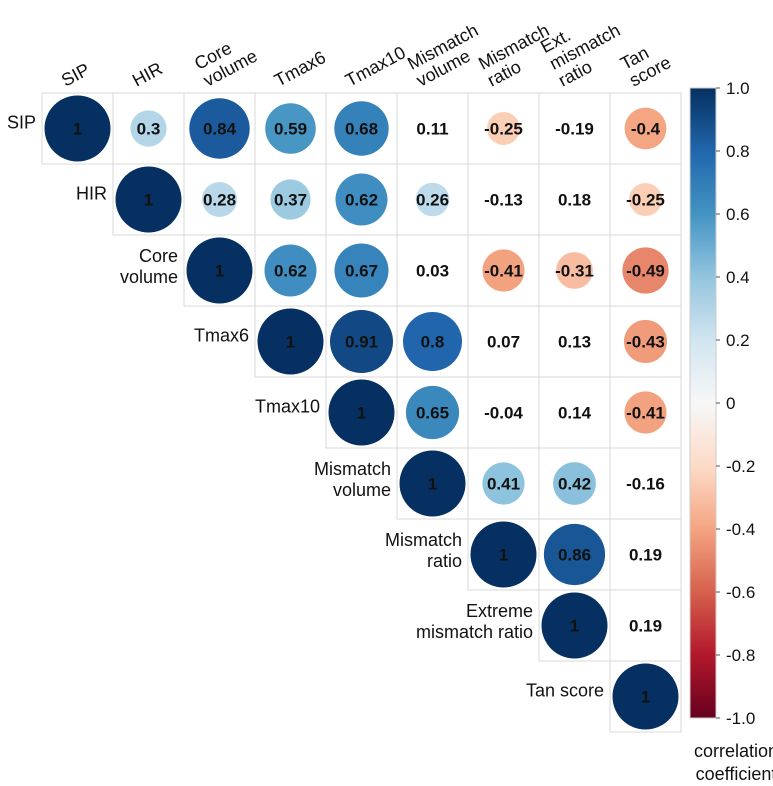 This screenshot has width=773, height=786. What do you see at coordinates (158, 256) in the screenshot?
I see `row-label: Core` at bounding box center [158, 256].